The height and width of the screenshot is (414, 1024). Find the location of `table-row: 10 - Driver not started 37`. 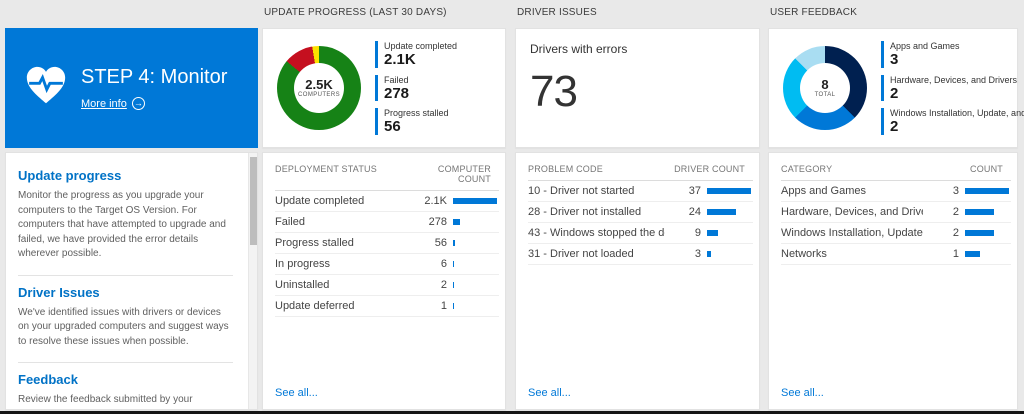

table-row: 10 - Driver not started 37 is located at coordinates (640, 191).